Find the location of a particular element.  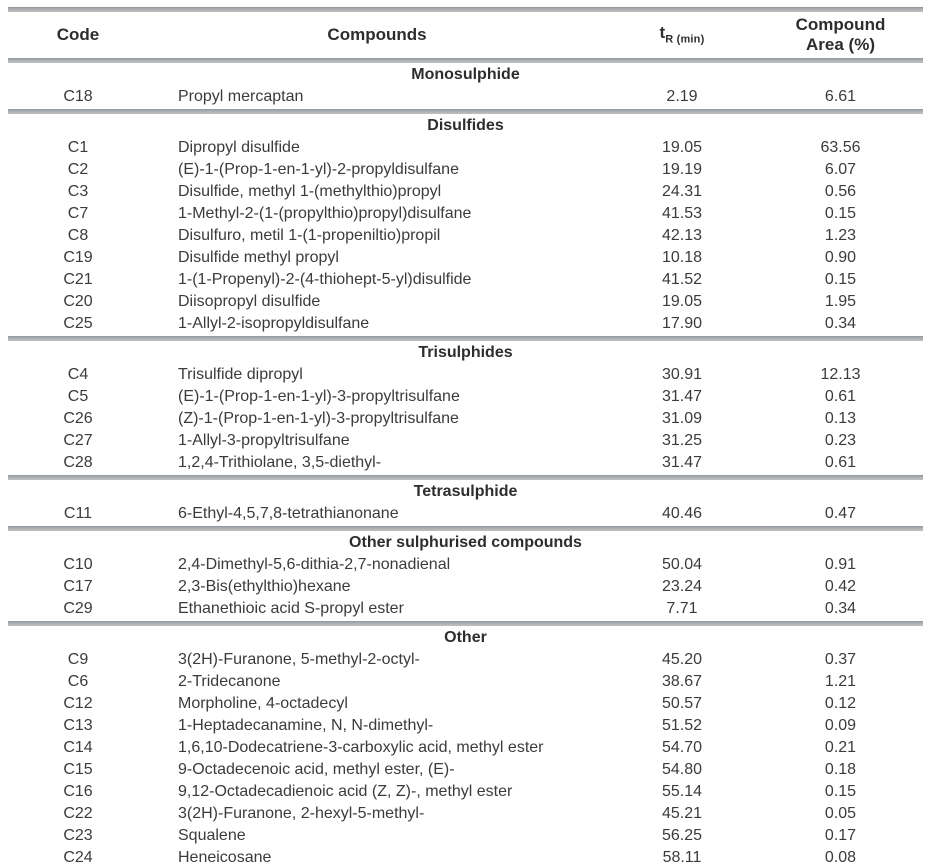

section-title: Other is located at coordinates (465, 637).